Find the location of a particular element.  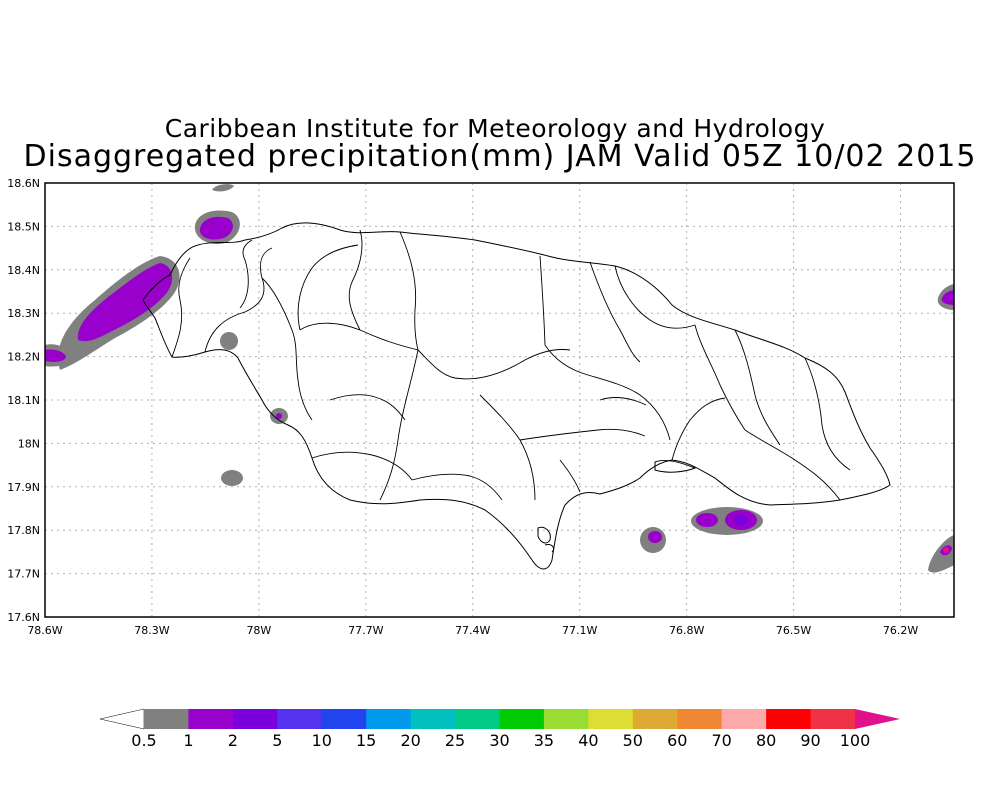

colorbar-label: 5 is located at coordinates (277, 740).